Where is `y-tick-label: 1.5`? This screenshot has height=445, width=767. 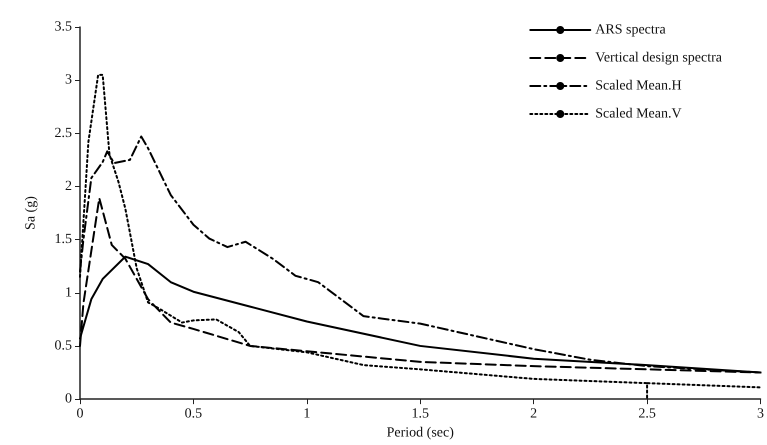 y-tick-label: 1.5 is located at coordinates (63, 240).